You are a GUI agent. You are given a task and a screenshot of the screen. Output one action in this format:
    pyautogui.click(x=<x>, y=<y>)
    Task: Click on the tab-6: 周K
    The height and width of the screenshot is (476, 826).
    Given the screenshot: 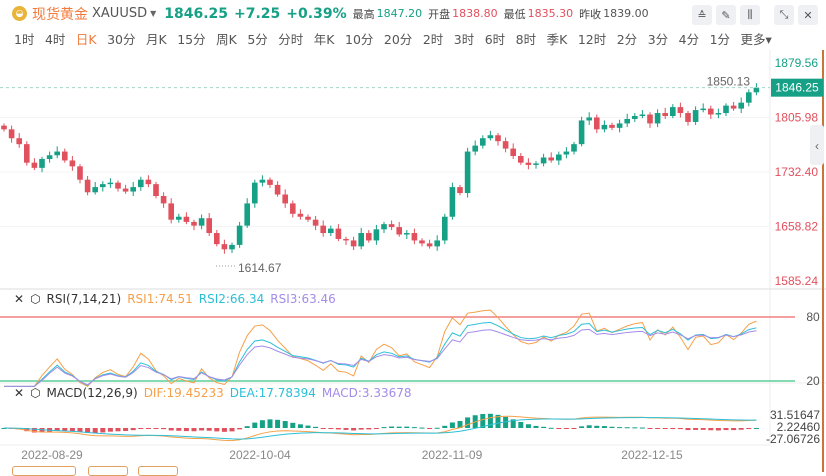 What is the action you would take?
    pyautogui.click(x=226, y=39)
    